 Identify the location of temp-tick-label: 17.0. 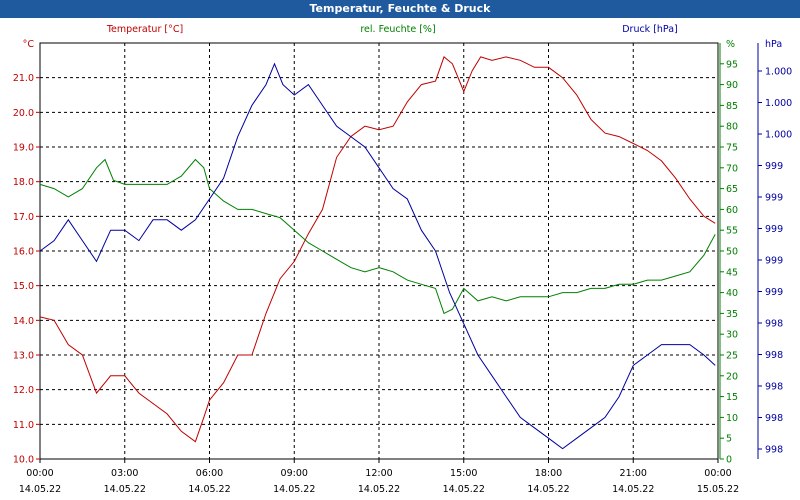
(23, 217).